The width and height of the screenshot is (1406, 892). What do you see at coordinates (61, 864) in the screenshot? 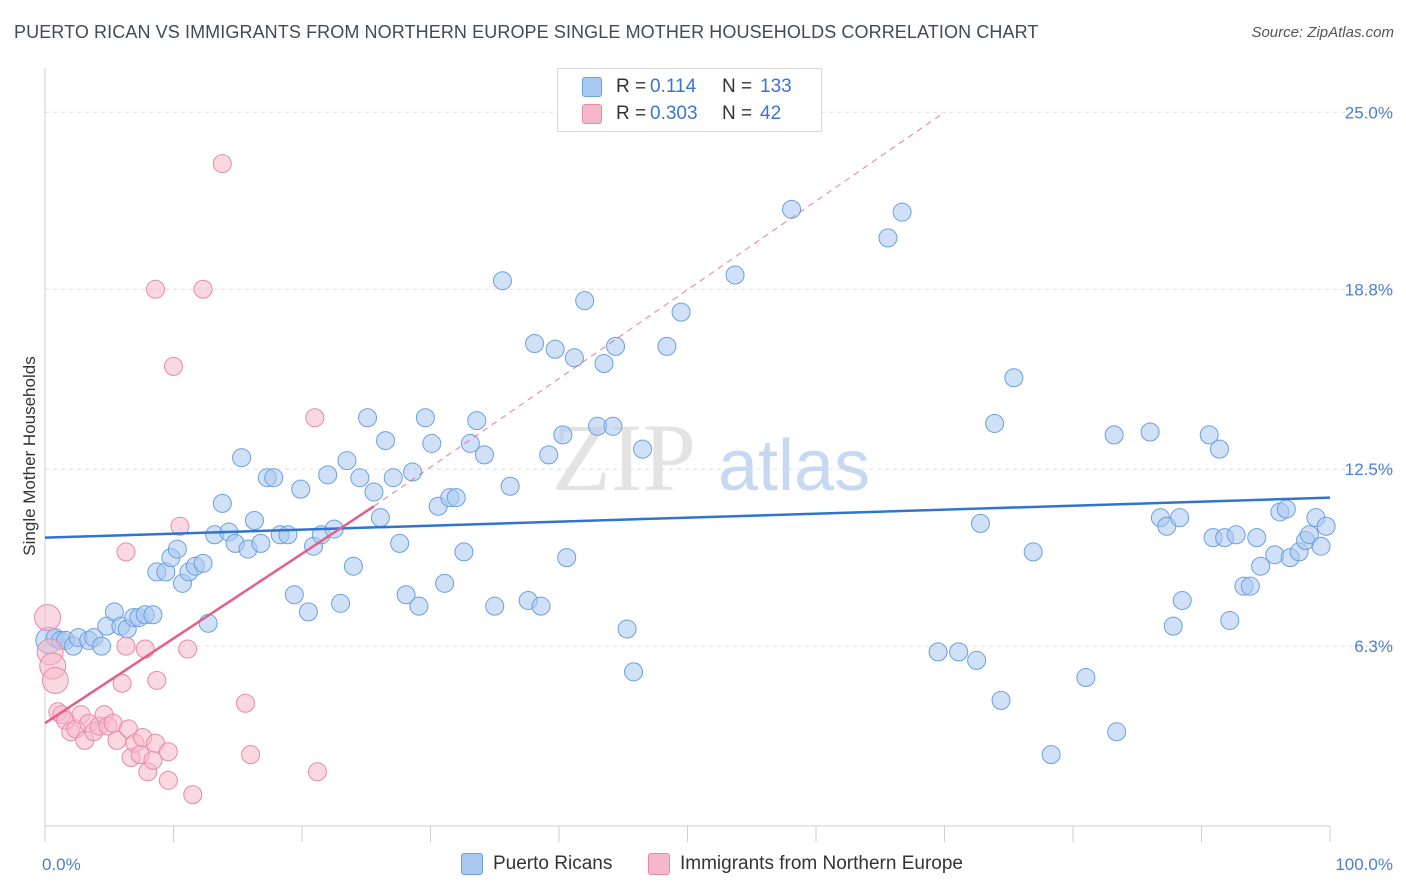
I see `x-tick-label: 0.0%` at bounding box center [61, 864].